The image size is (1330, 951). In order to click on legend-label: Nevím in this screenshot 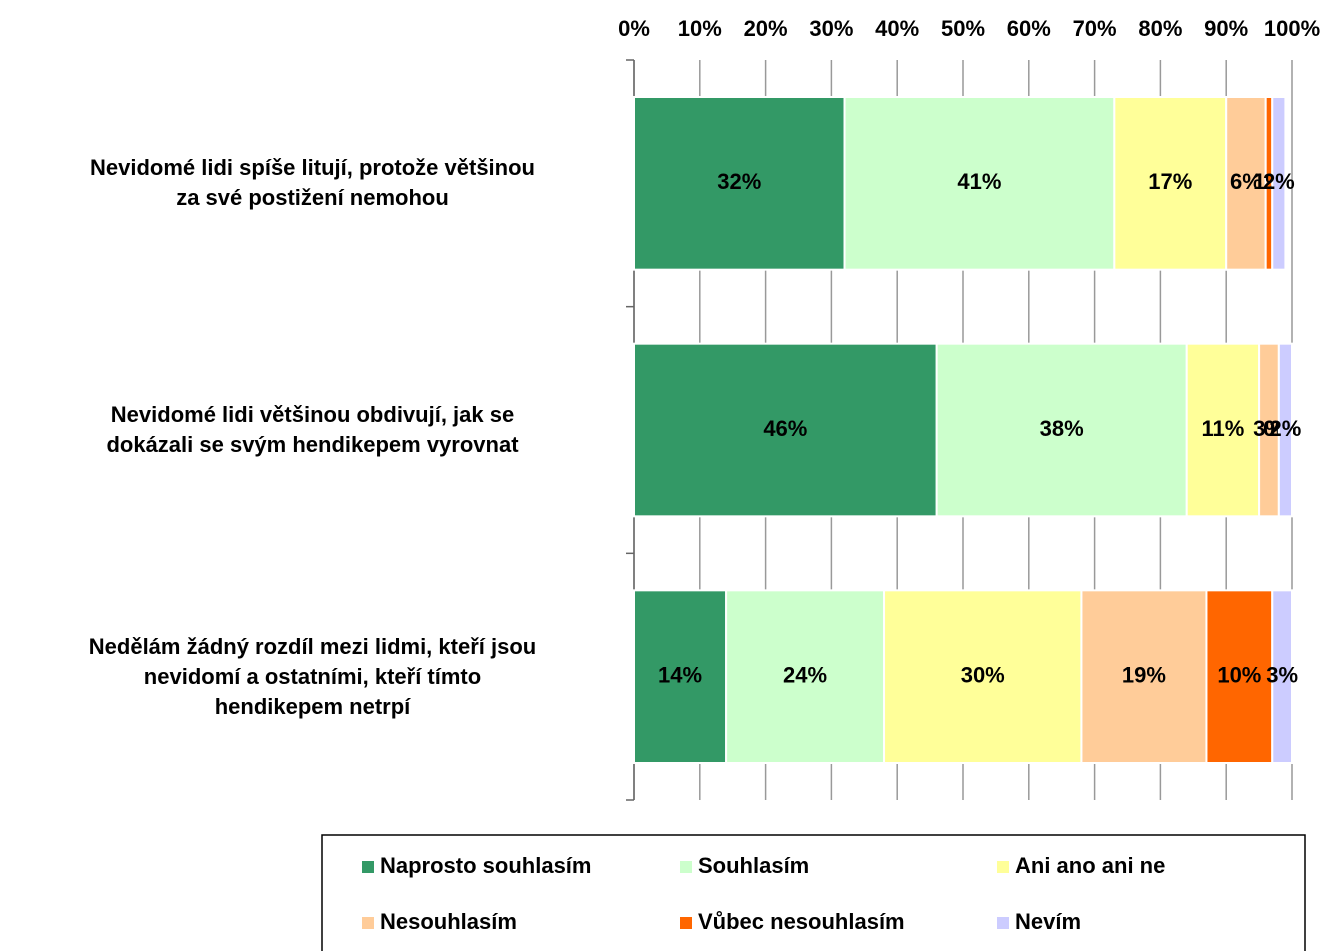, I will do `click(1048, 921)`.